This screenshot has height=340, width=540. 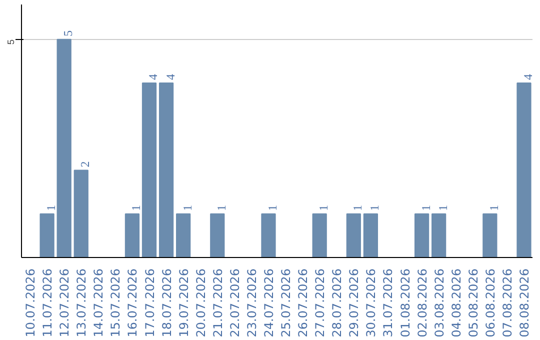 I want to click on x-tick-label: 22.07.2026, so click(x=235, y=303).